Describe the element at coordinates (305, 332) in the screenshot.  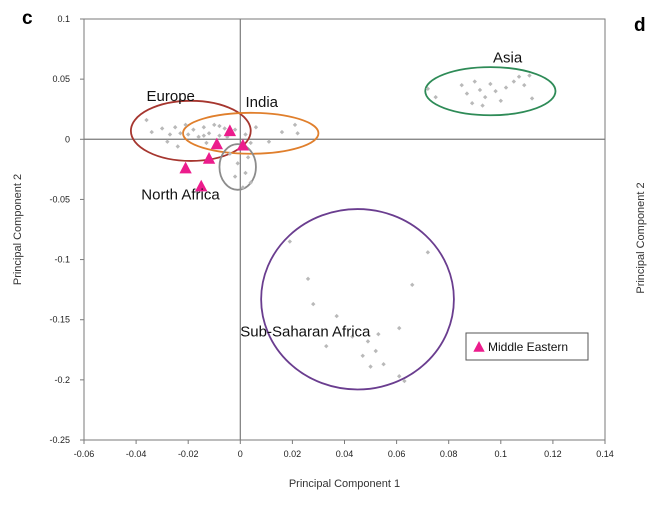
I see `sub-saharan-africa-label: Sub-Saharan Africa` at that location.